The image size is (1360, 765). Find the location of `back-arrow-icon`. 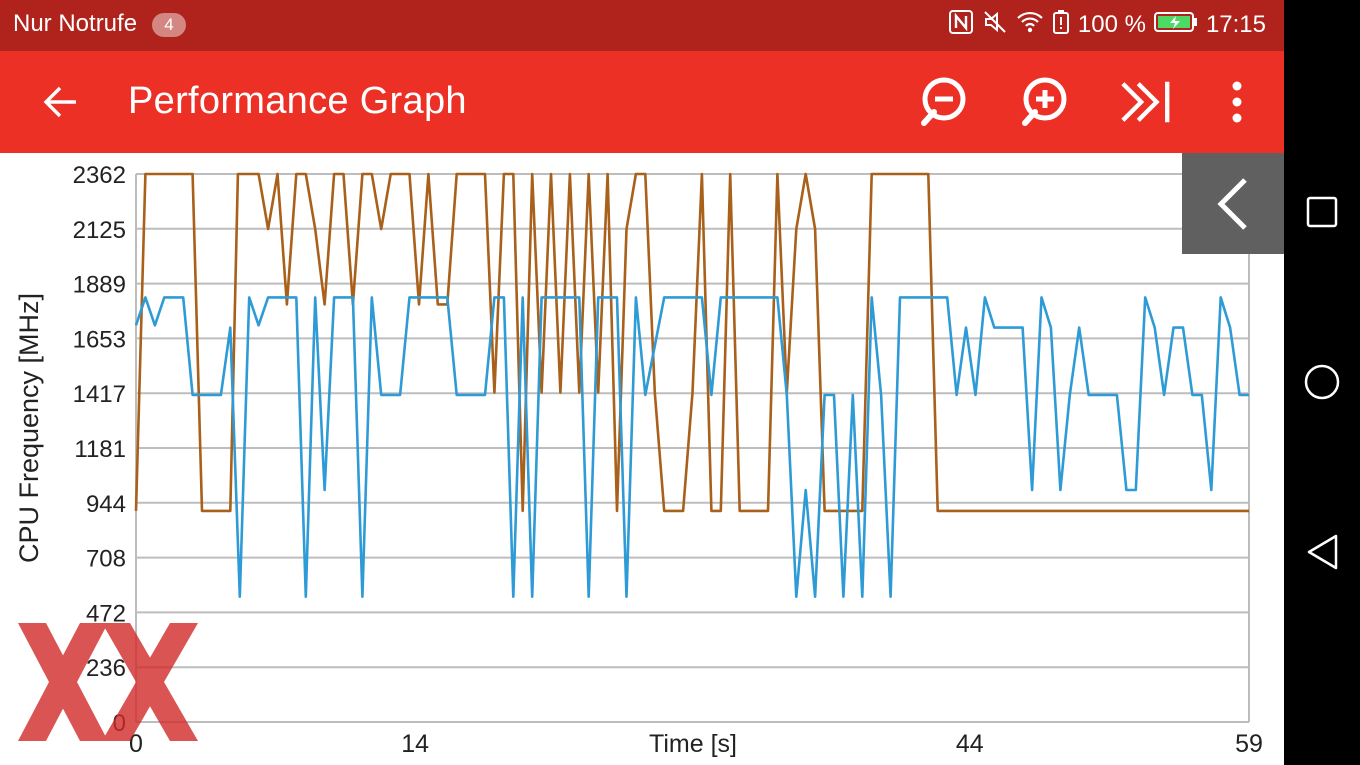

back-arrow-icon is located at coordinates (59, 102).